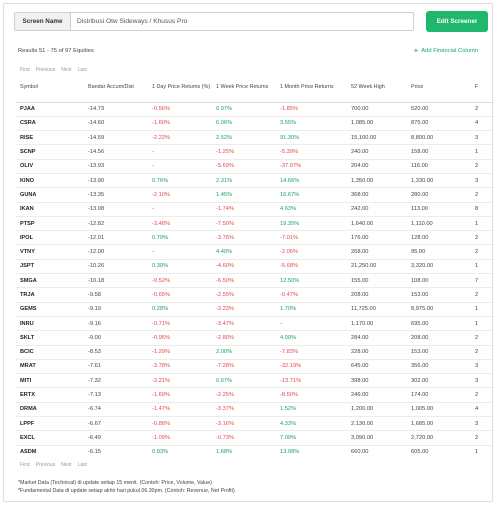  I want to click on edit-screener-button: Edit Screener, so click(457, 21).